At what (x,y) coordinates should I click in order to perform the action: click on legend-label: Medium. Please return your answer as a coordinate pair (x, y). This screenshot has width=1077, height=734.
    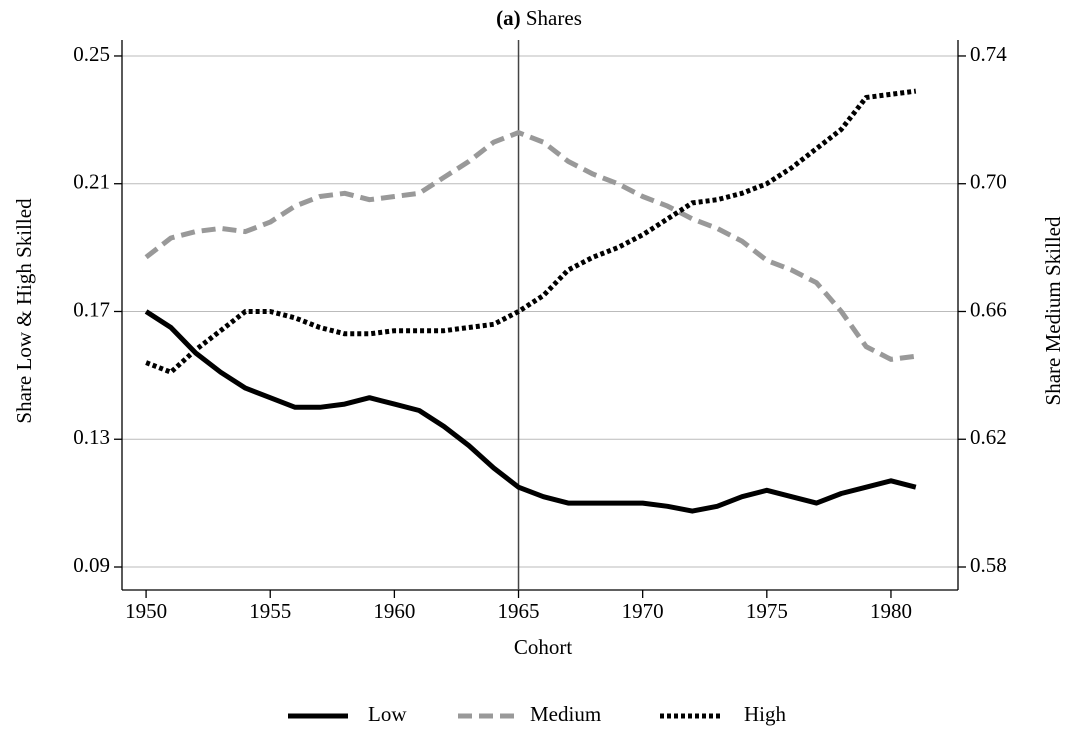
    Looking at the image, I should click on (565, 714).